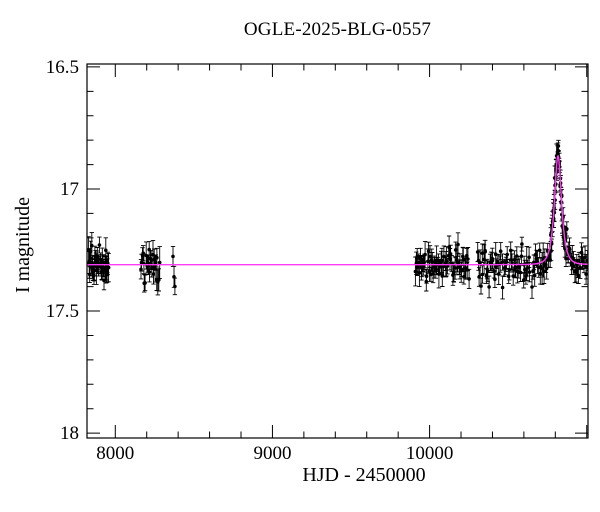 Image resolution: width=600 pixels, height=512 pixels. I want to click on y-tick-label: 16.5, so click(62, 67).